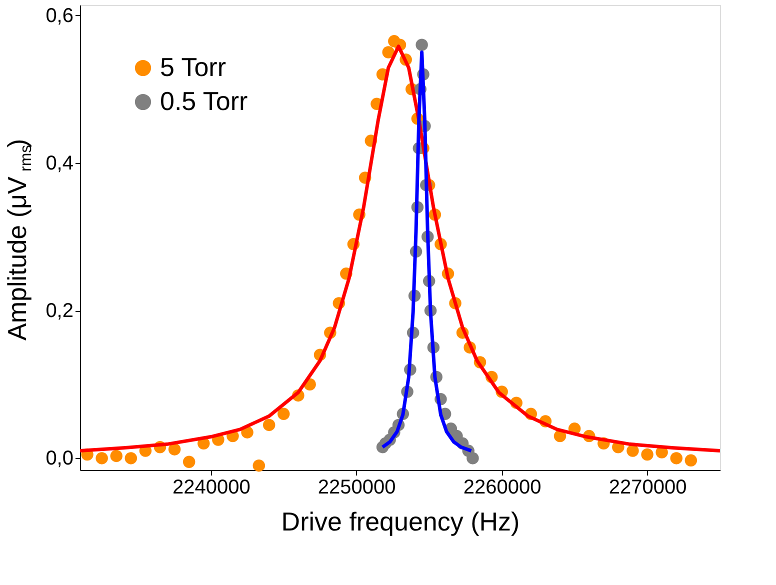 Image resolution: width=776 pixels, height=585 pixels. What do you see at coordinates (60, 311) in the screenshot?
I see `y-tick-label: 0,2` at bounding box center [60, 311].